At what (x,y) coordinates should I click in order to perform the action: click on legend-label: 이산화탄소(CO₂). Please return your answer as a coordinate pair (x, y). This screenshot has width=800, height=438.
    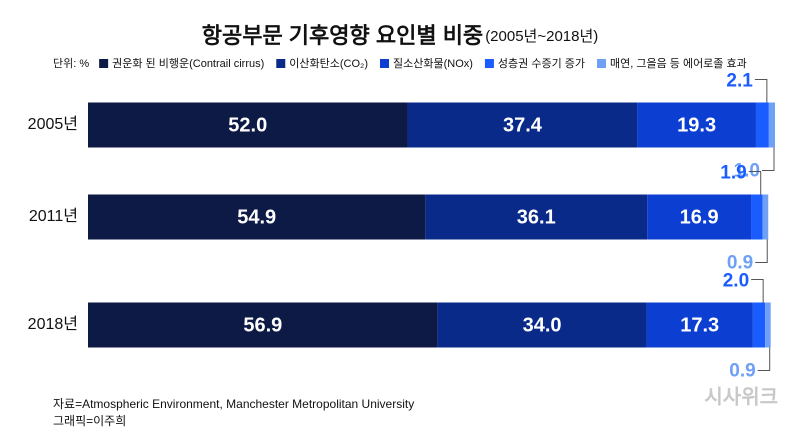
    Looking at the image, I should click on (328, 63).